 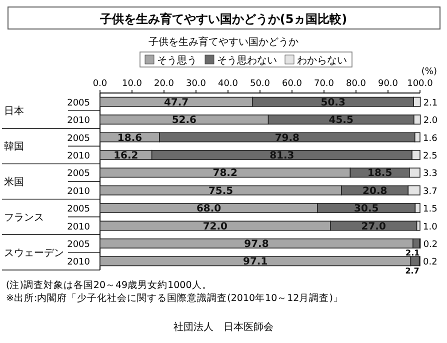 What do you see at coordinates (333, 102) in the screenshot?
I see `data-label: 50.3` at bounding box center [333, 102].